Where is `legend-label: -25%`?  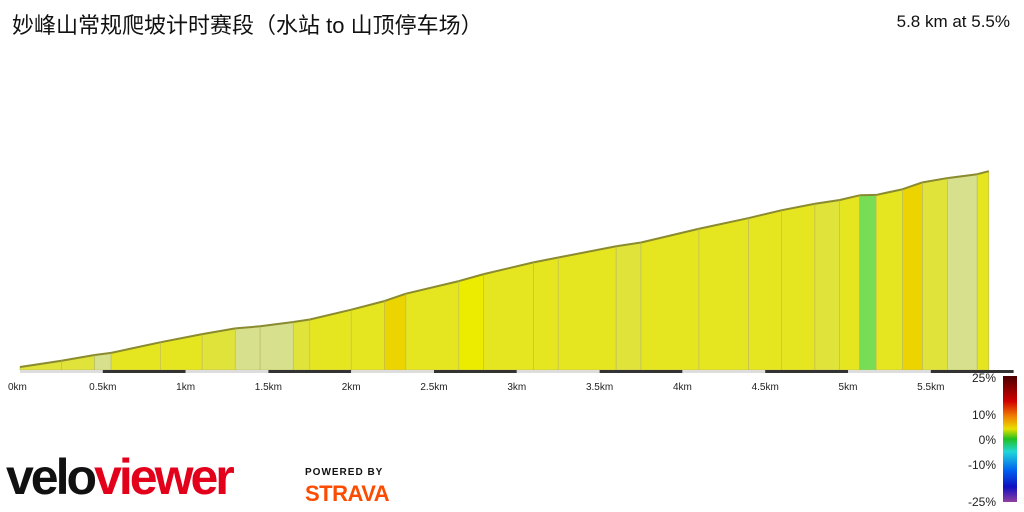 legend-label: -25% is located at coordinates (982, 502).